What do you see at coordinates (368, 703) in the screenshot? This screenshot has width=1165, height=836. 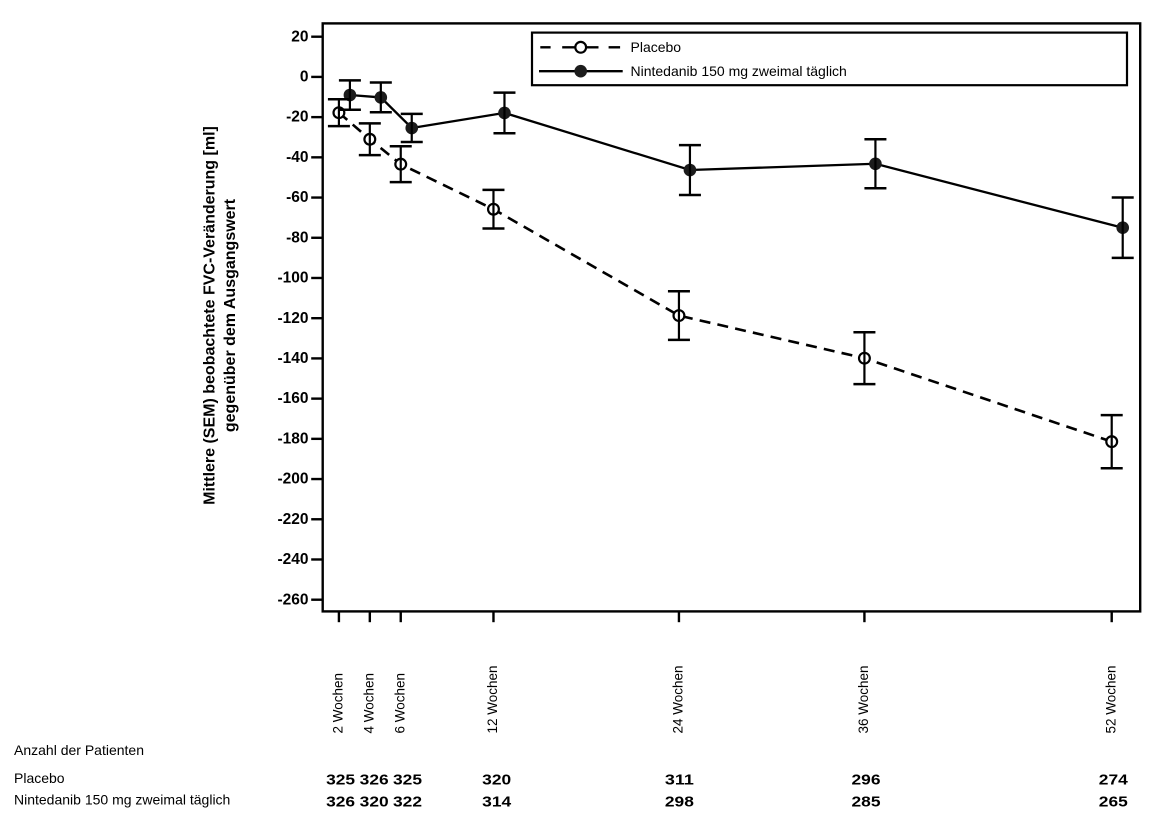 I see `svg-text: 4 Wochen` at bounding box center [368, 703].